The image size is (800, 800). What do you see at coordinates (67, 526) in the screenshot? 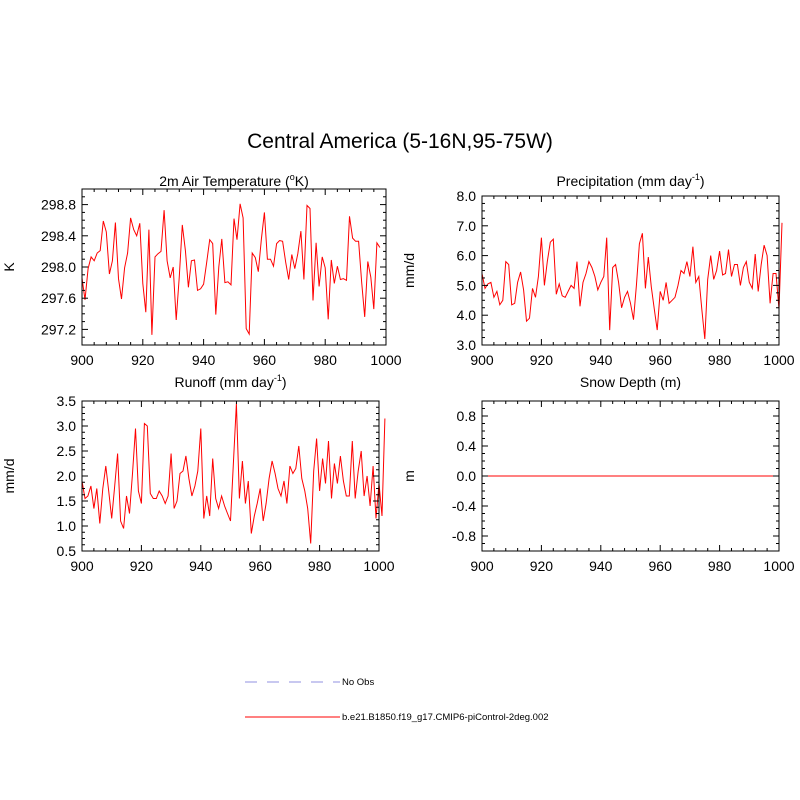
I see `y-tick-label: 1.0` at bounding box center [67, 526].